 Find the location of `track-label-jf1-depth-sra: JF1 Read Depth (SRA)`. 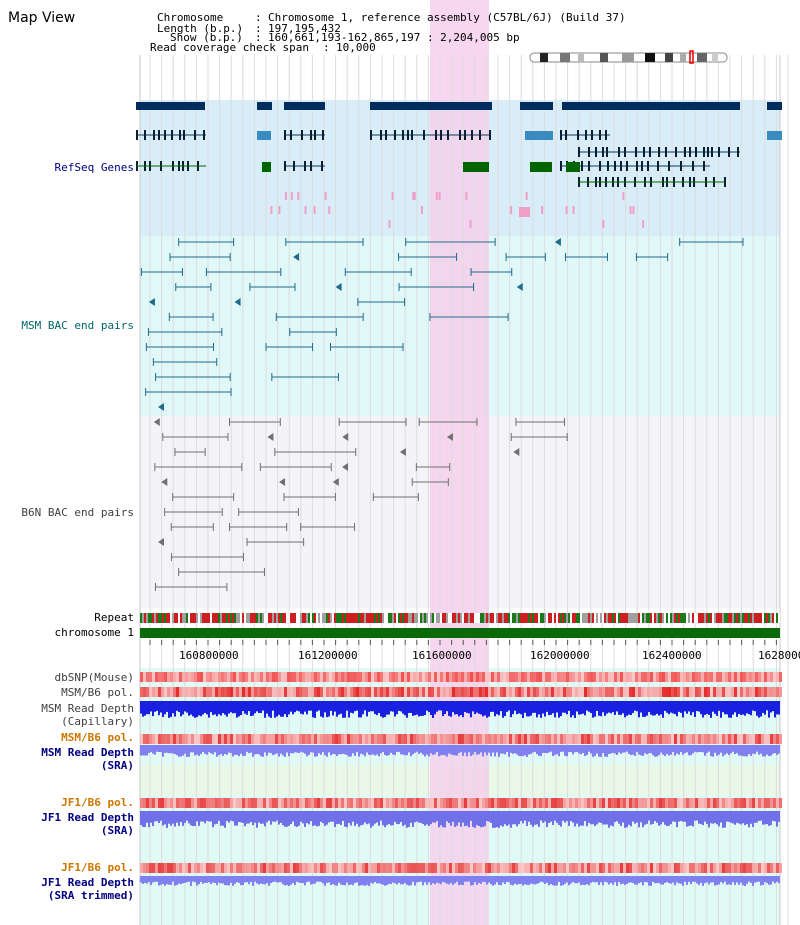

track-label-jf1-depth-sra: JF1 Read Depth (SRA) is located at coordinates (87, 824).